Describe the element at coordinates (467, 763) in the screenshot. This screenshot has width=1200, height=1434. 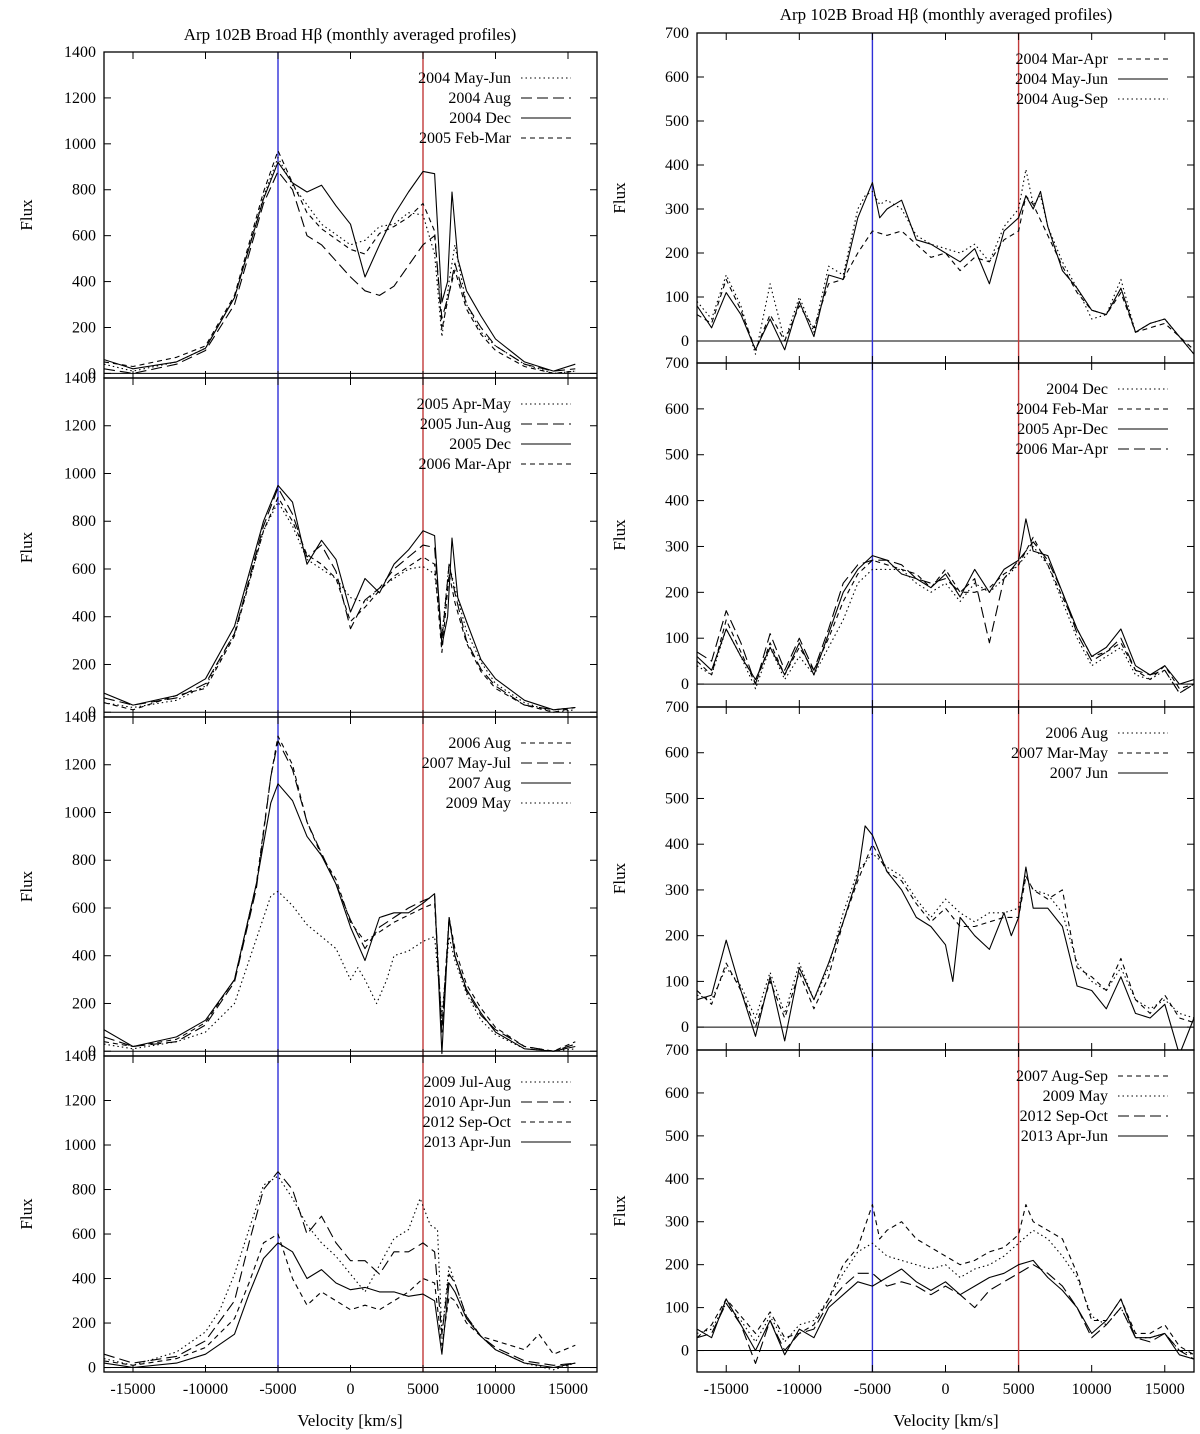
I see `legend-label: 2007 May-Jul` at that location.